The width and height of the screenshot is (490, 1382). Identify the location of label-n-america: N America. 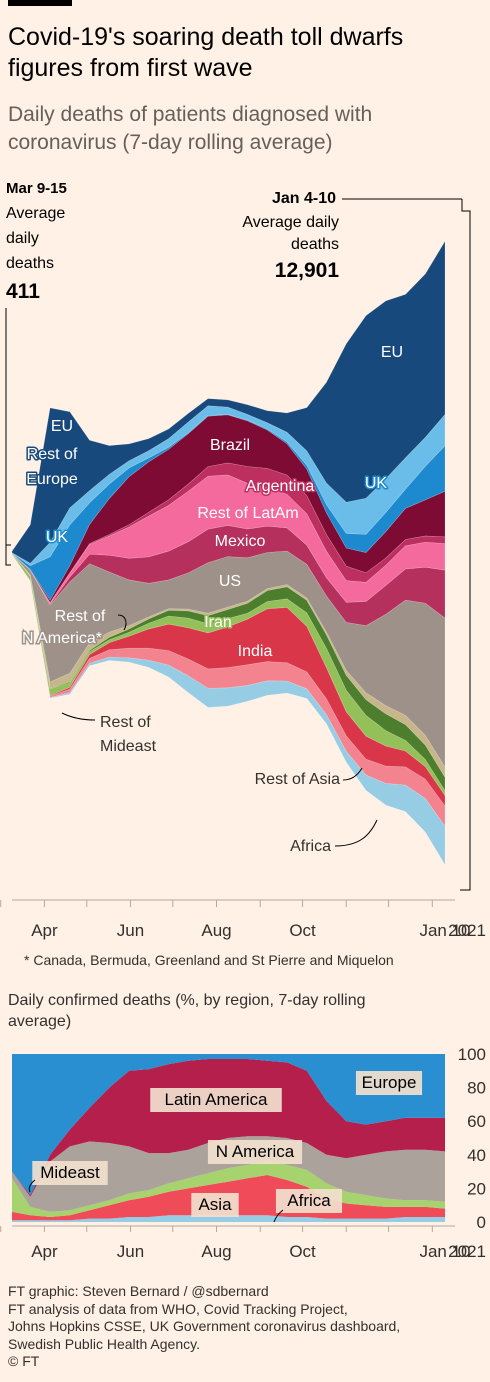
(255, 1152).